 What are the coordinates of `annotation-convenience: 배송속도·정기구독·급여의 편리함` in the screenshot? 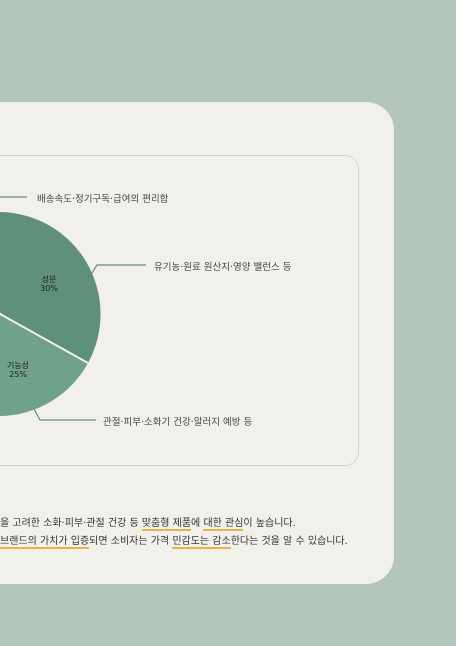 It's located at (103, 199).